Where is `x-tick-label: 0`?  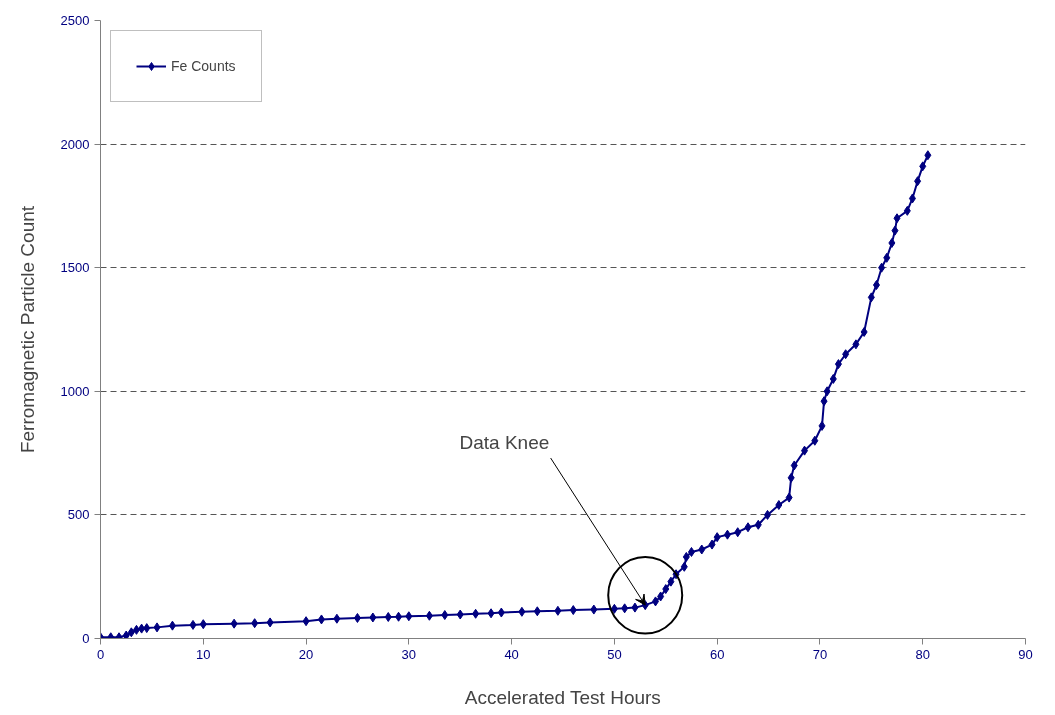
x-tick-label: 0 is located at coordinates (100, 654).